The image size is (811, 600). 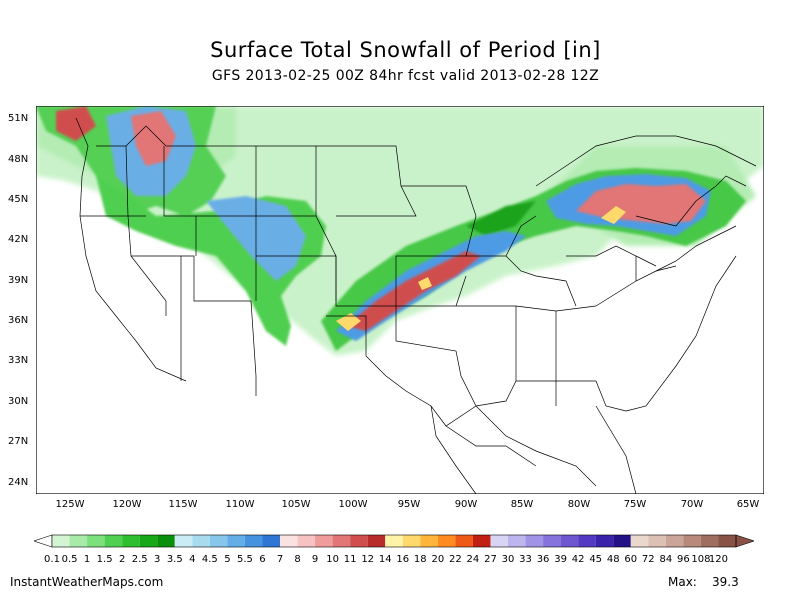 What do you see at coordinates (296, 504) in the screenshot?
I see `lon-label: 105W` at bounding box center [296, 504].